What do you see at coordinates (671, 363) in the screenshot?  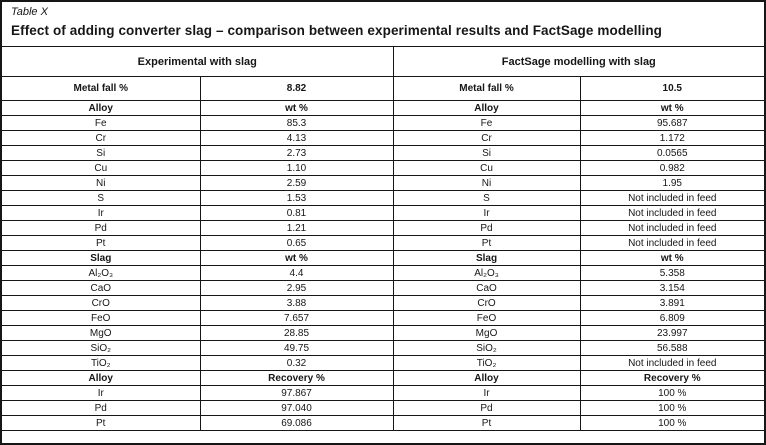 I see `oxide-value: Not included in feed` at bounding box center [671, 363].